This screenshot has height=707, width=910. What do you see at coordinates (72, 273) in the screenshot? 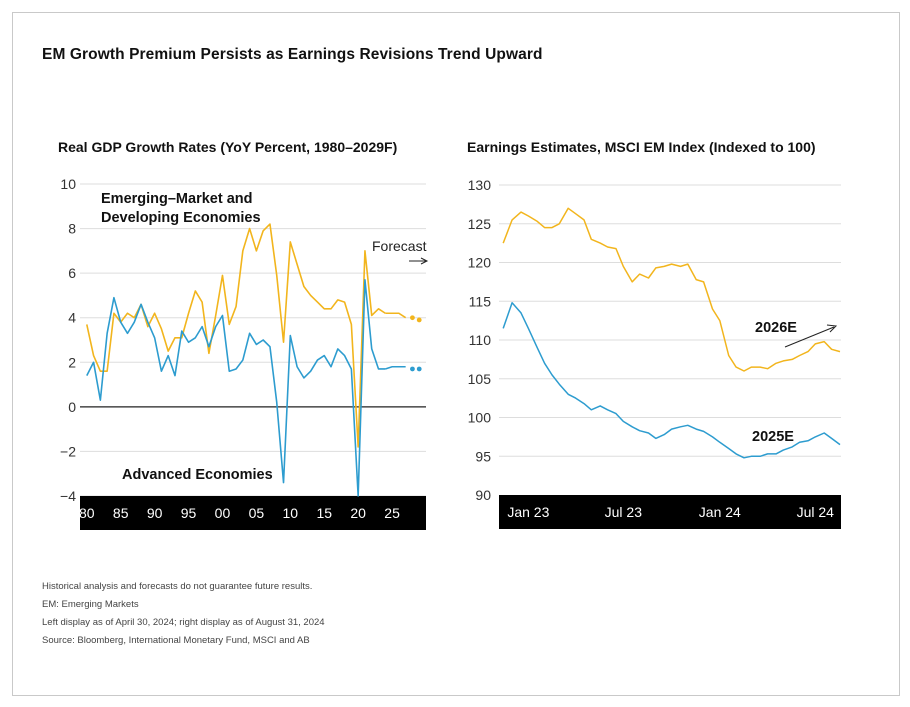
I see `gdp-ytick-label: 6` at bounding box center [72, 273].